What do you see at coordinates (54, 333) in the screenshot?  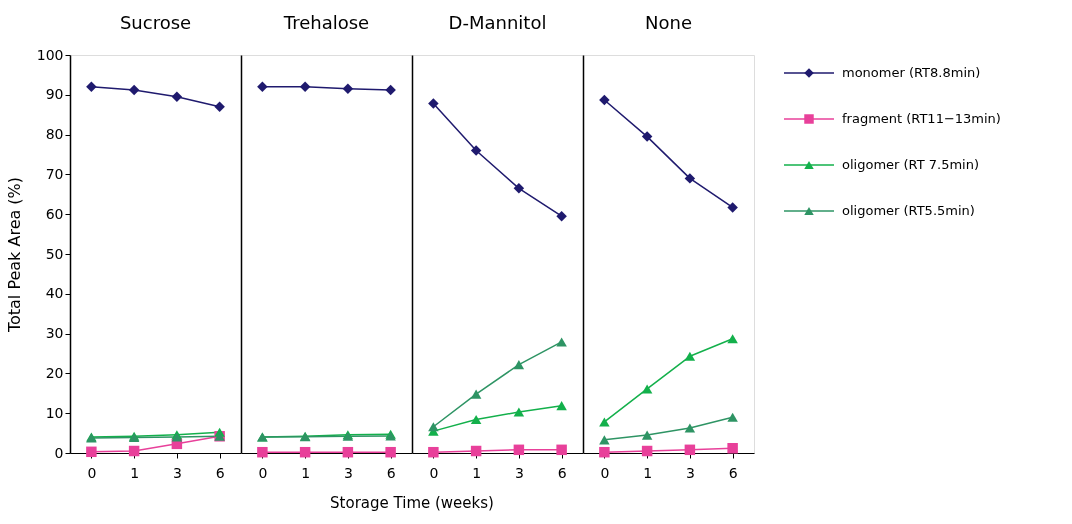 I see `y-tick-label: 30` at bounding box center [54, 333].